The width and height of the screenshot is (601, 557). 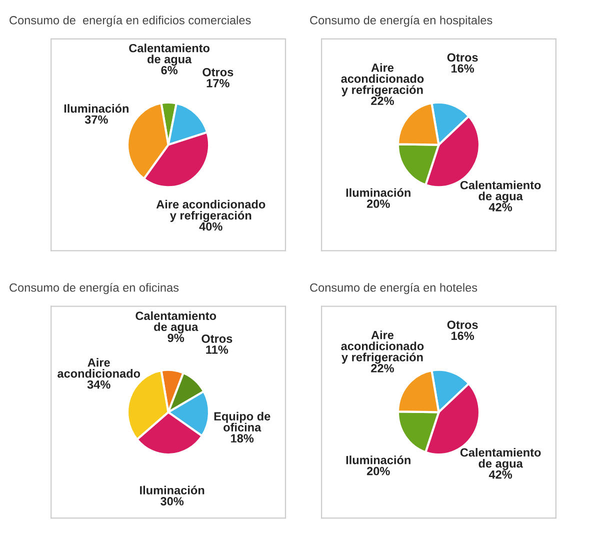 I want to click on data-label: 18%, so click(x=242, y=438).